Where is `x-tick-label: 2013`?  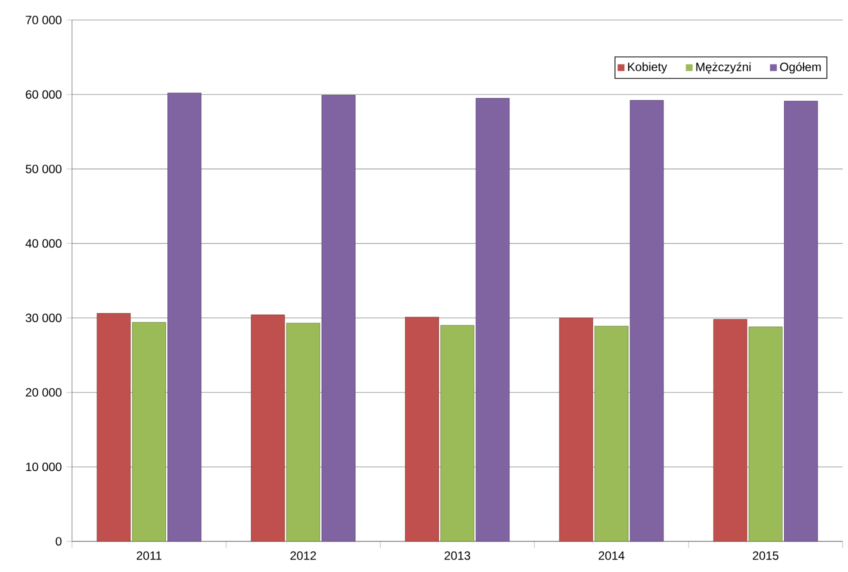 x-tick-label: 2013 is located at coordinates (457, 555).